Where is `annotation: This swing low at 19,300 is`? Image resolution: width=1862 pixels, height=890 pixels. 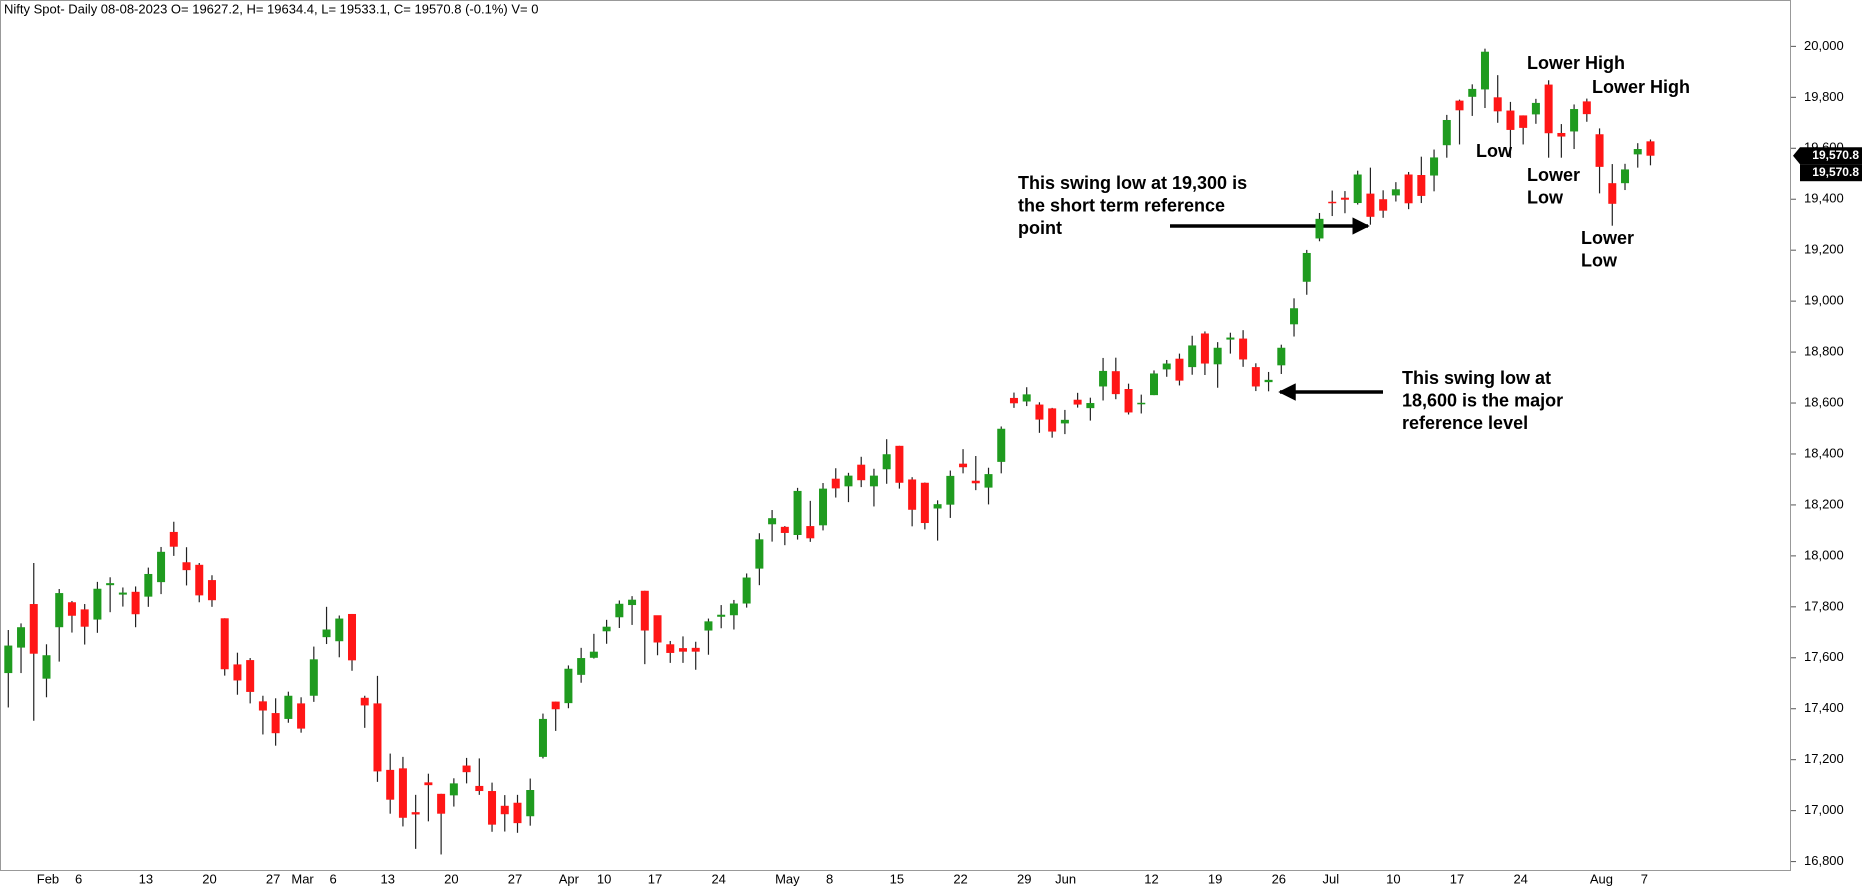
annotation: This swing low at 19,300 is is located at coordinates (1132, 183).